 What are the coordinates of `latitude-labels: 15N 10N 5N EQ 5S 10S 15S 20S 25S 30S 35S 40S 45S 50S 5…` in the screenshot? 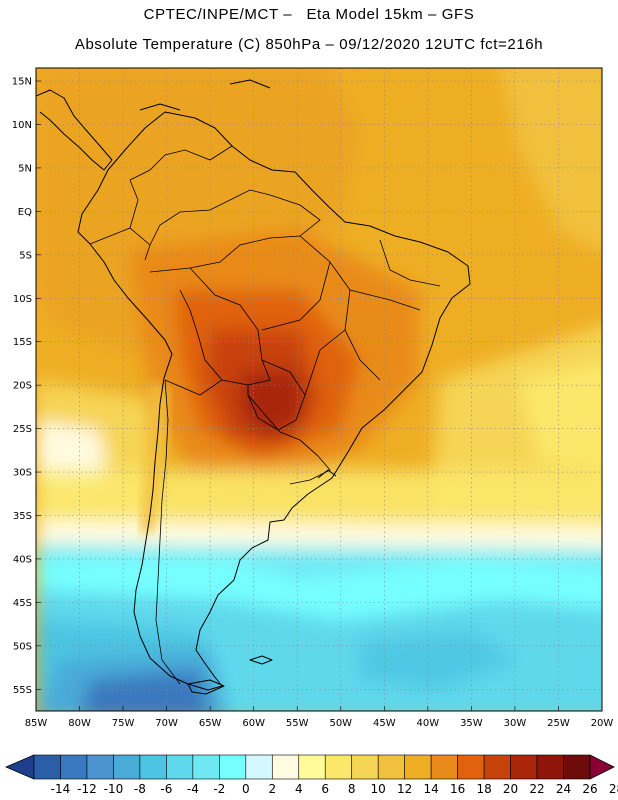 It's located at (22, 386).